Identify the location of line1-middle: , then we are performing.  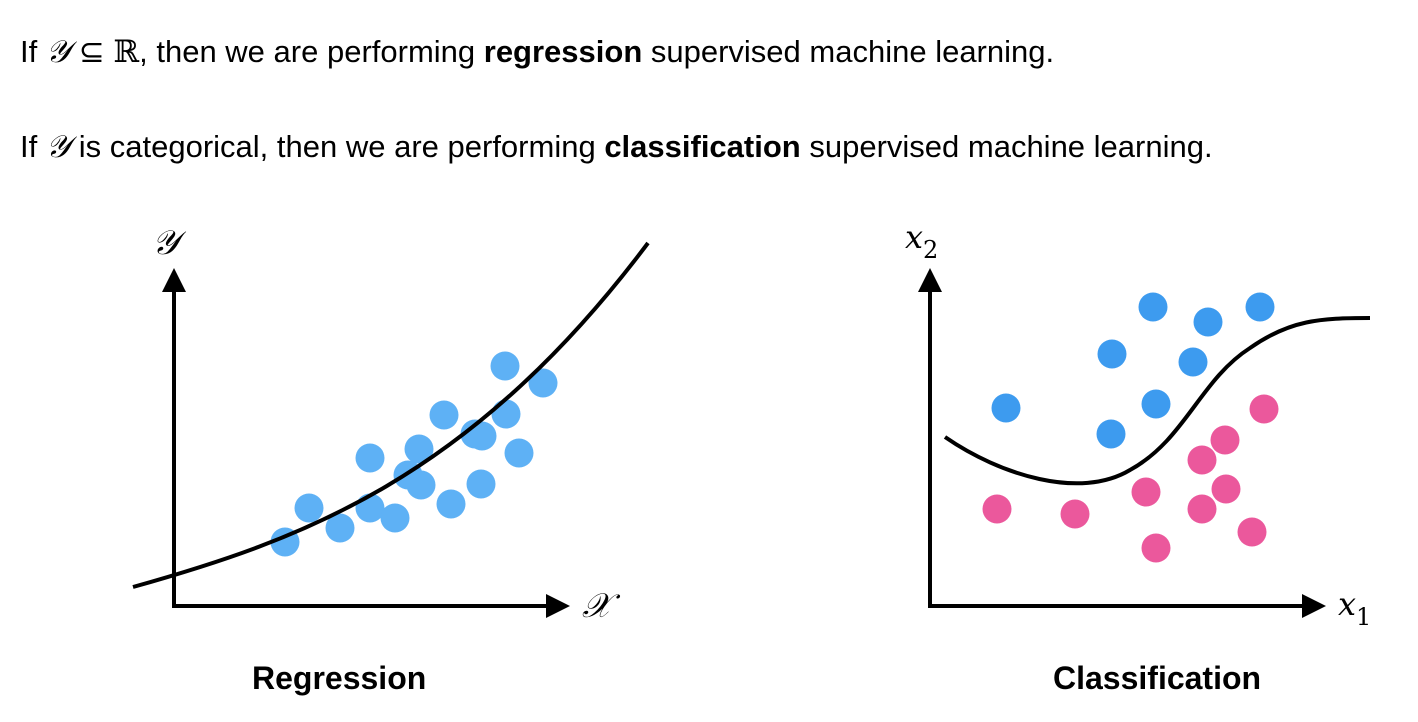
(311, 51).